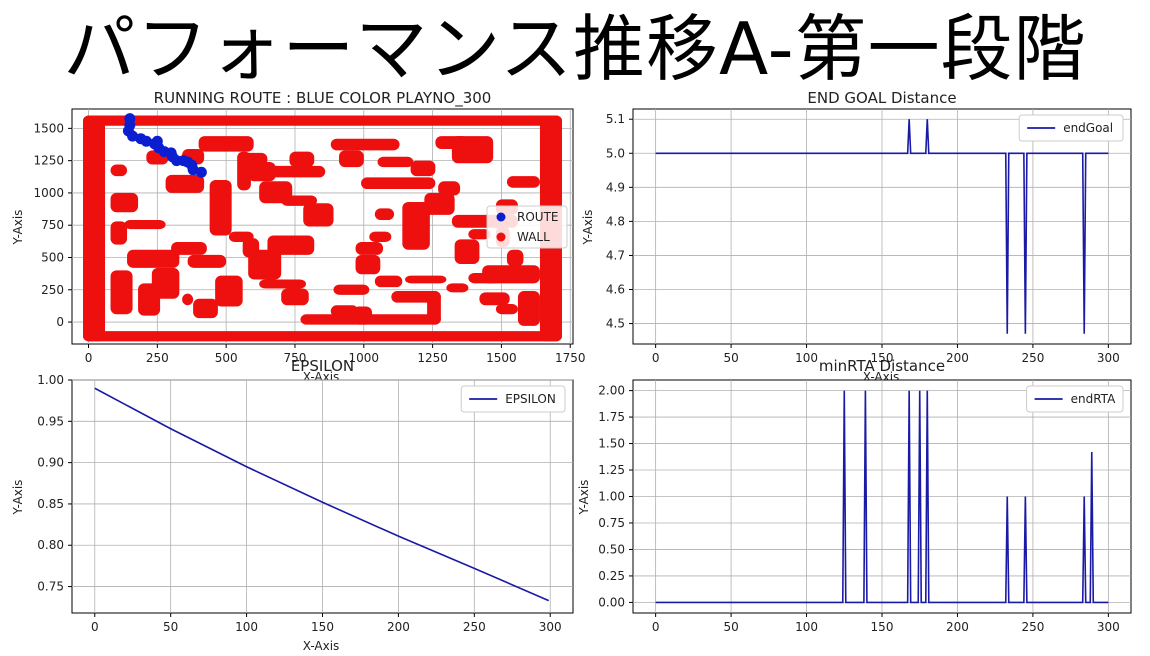 The width and height of the screenshot is (1150, 656). What do you see at coordinates (881, 98) in the screenshot?
I see `chart-title: END GOAL Distance` at bounding box center [881, 98].